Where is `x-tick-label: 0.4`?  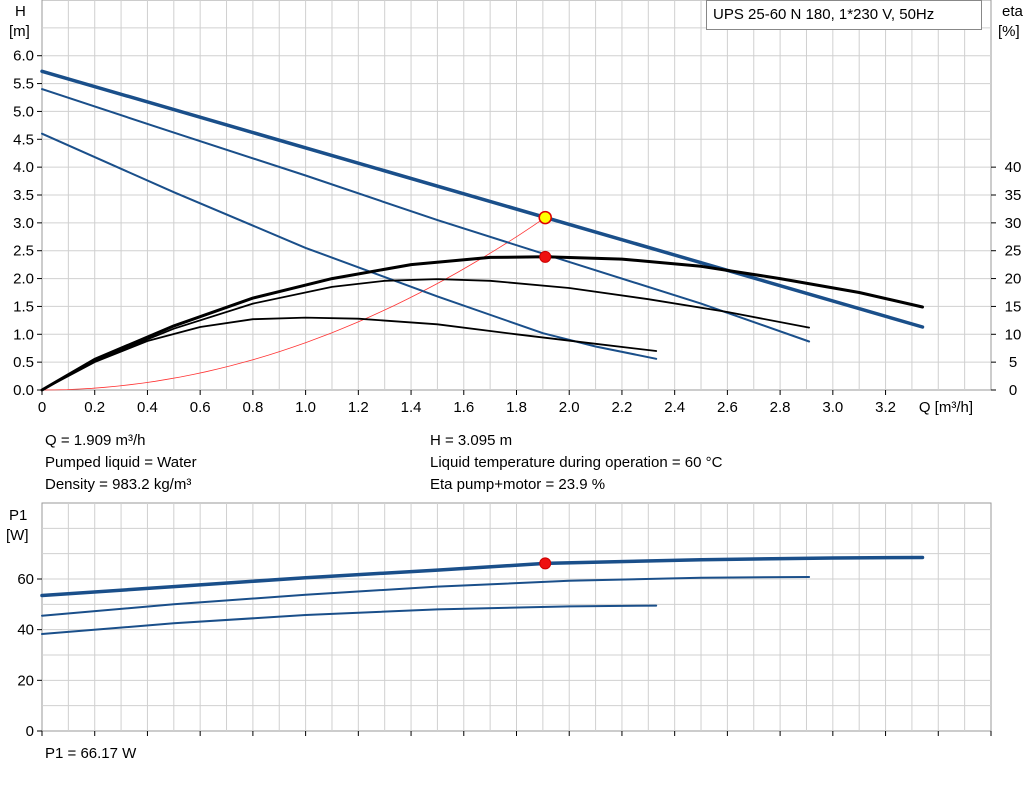
x-tick-label: 0.4 is located at coordinates (147, 407).